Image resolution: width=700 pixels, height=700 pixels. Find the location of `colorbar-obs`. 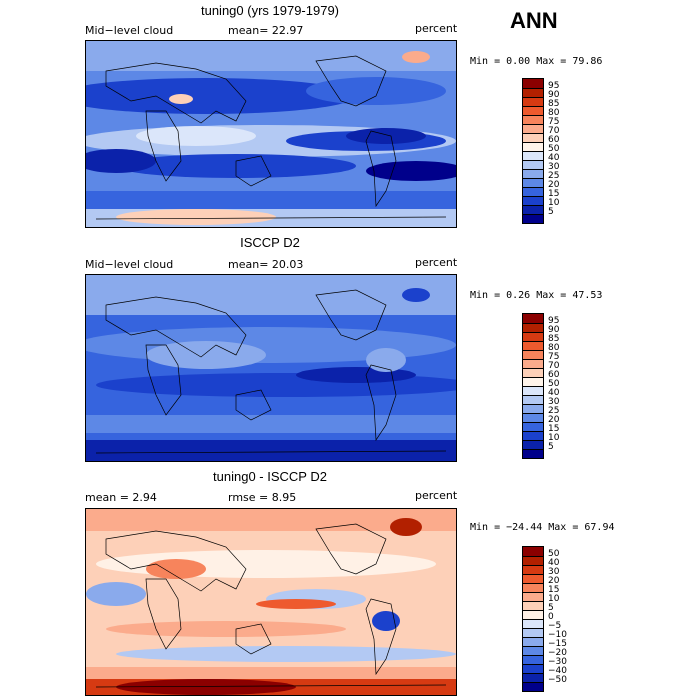

colorbar-obs is located at coordinates (533, 386).